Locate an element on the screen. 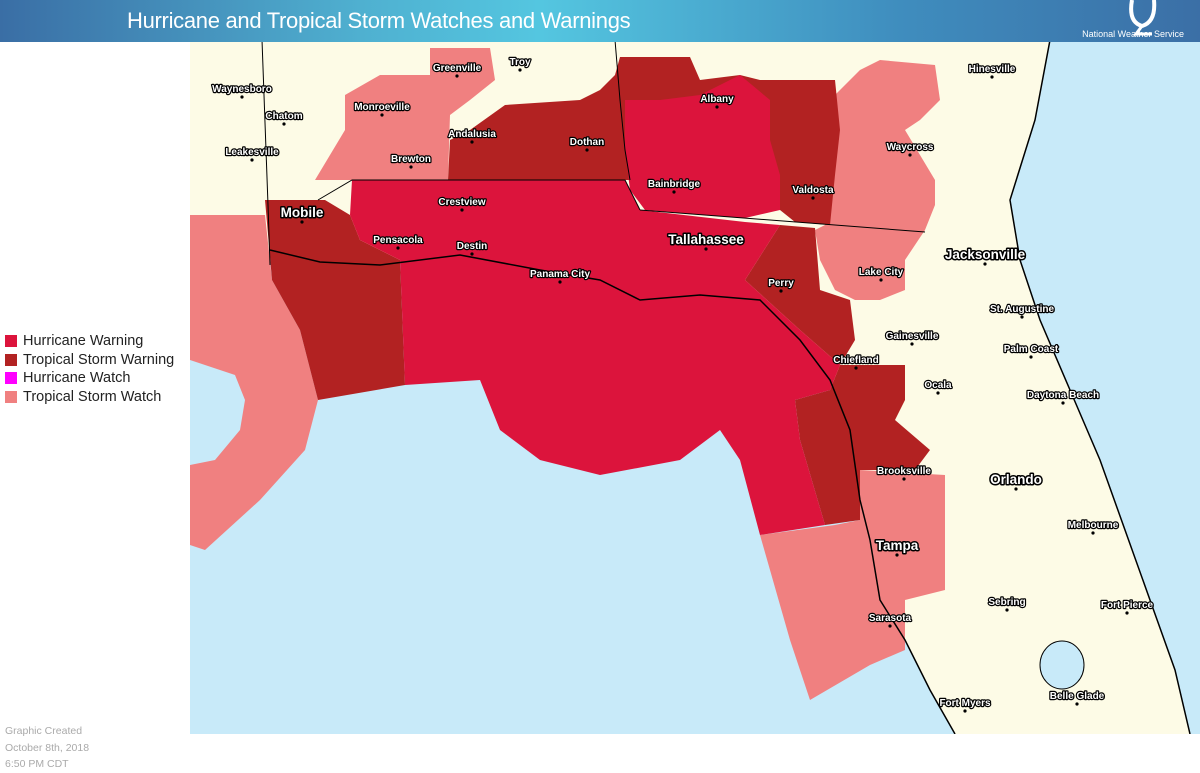  city-label-st-augustine: St. Augustine is located at coordinates (1022, 309).